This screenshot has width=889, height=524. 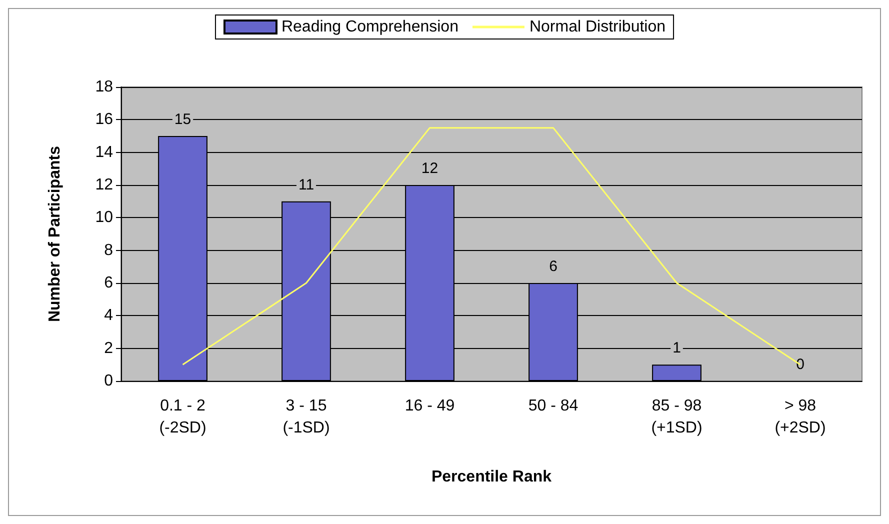 What do you see at coordinates (491, 477) in the screenshot?
I see `x-axis-title: Percentile Rank` at bounding box center [491, 477].